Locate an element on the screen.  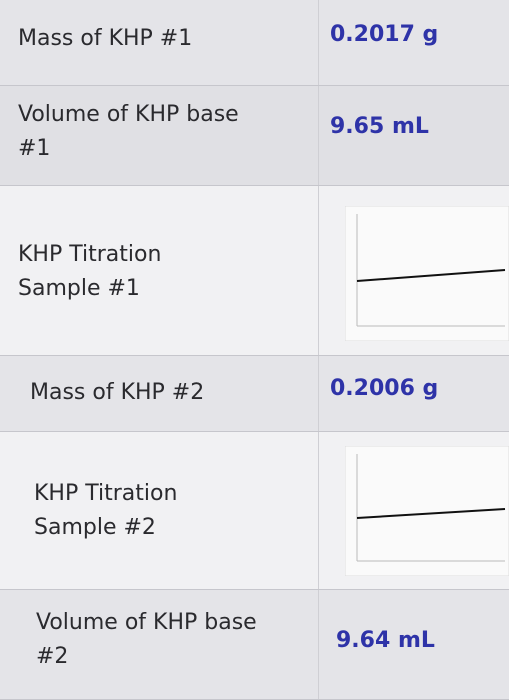
row-value: 9.64 mL is located at coordinates (385, 640).